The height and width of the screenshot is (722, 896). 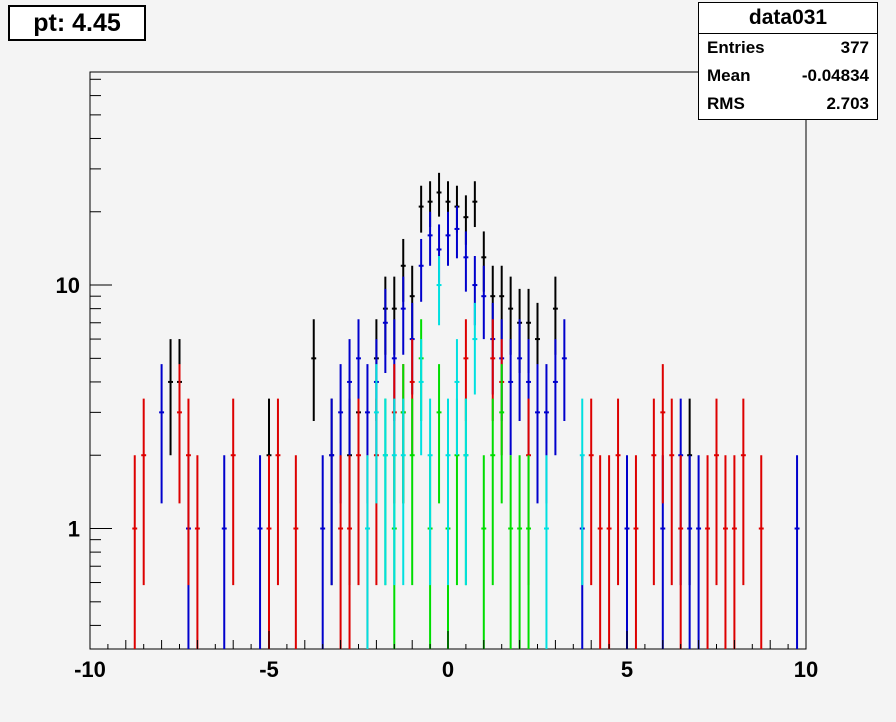 What do you see at coordinates (806, 669) in the screenshot?
I see `x-tick-label: 10` at bounding box center [806, 669].